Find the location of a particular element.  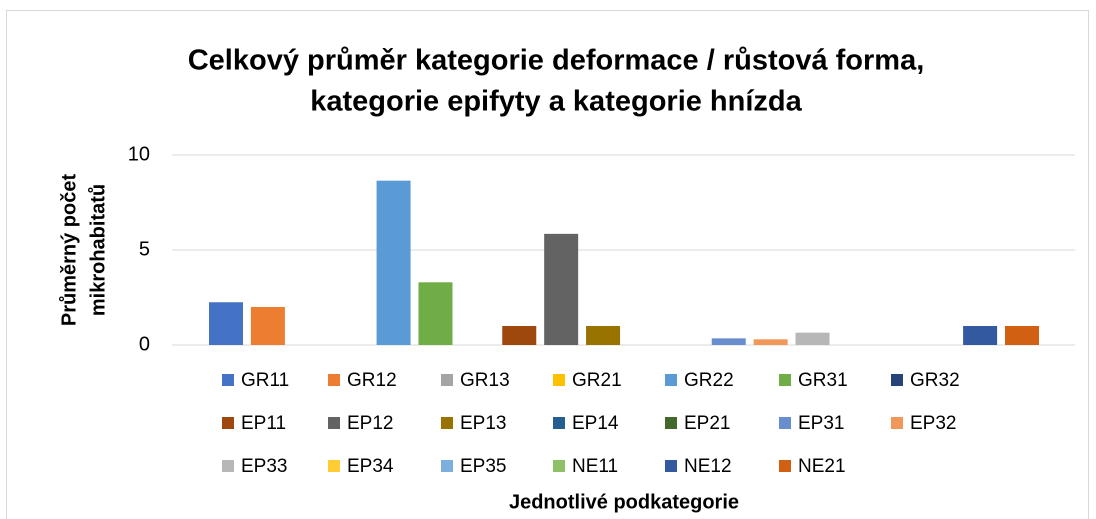

y-tick-label: 5 is located at coordinates (144, 249).